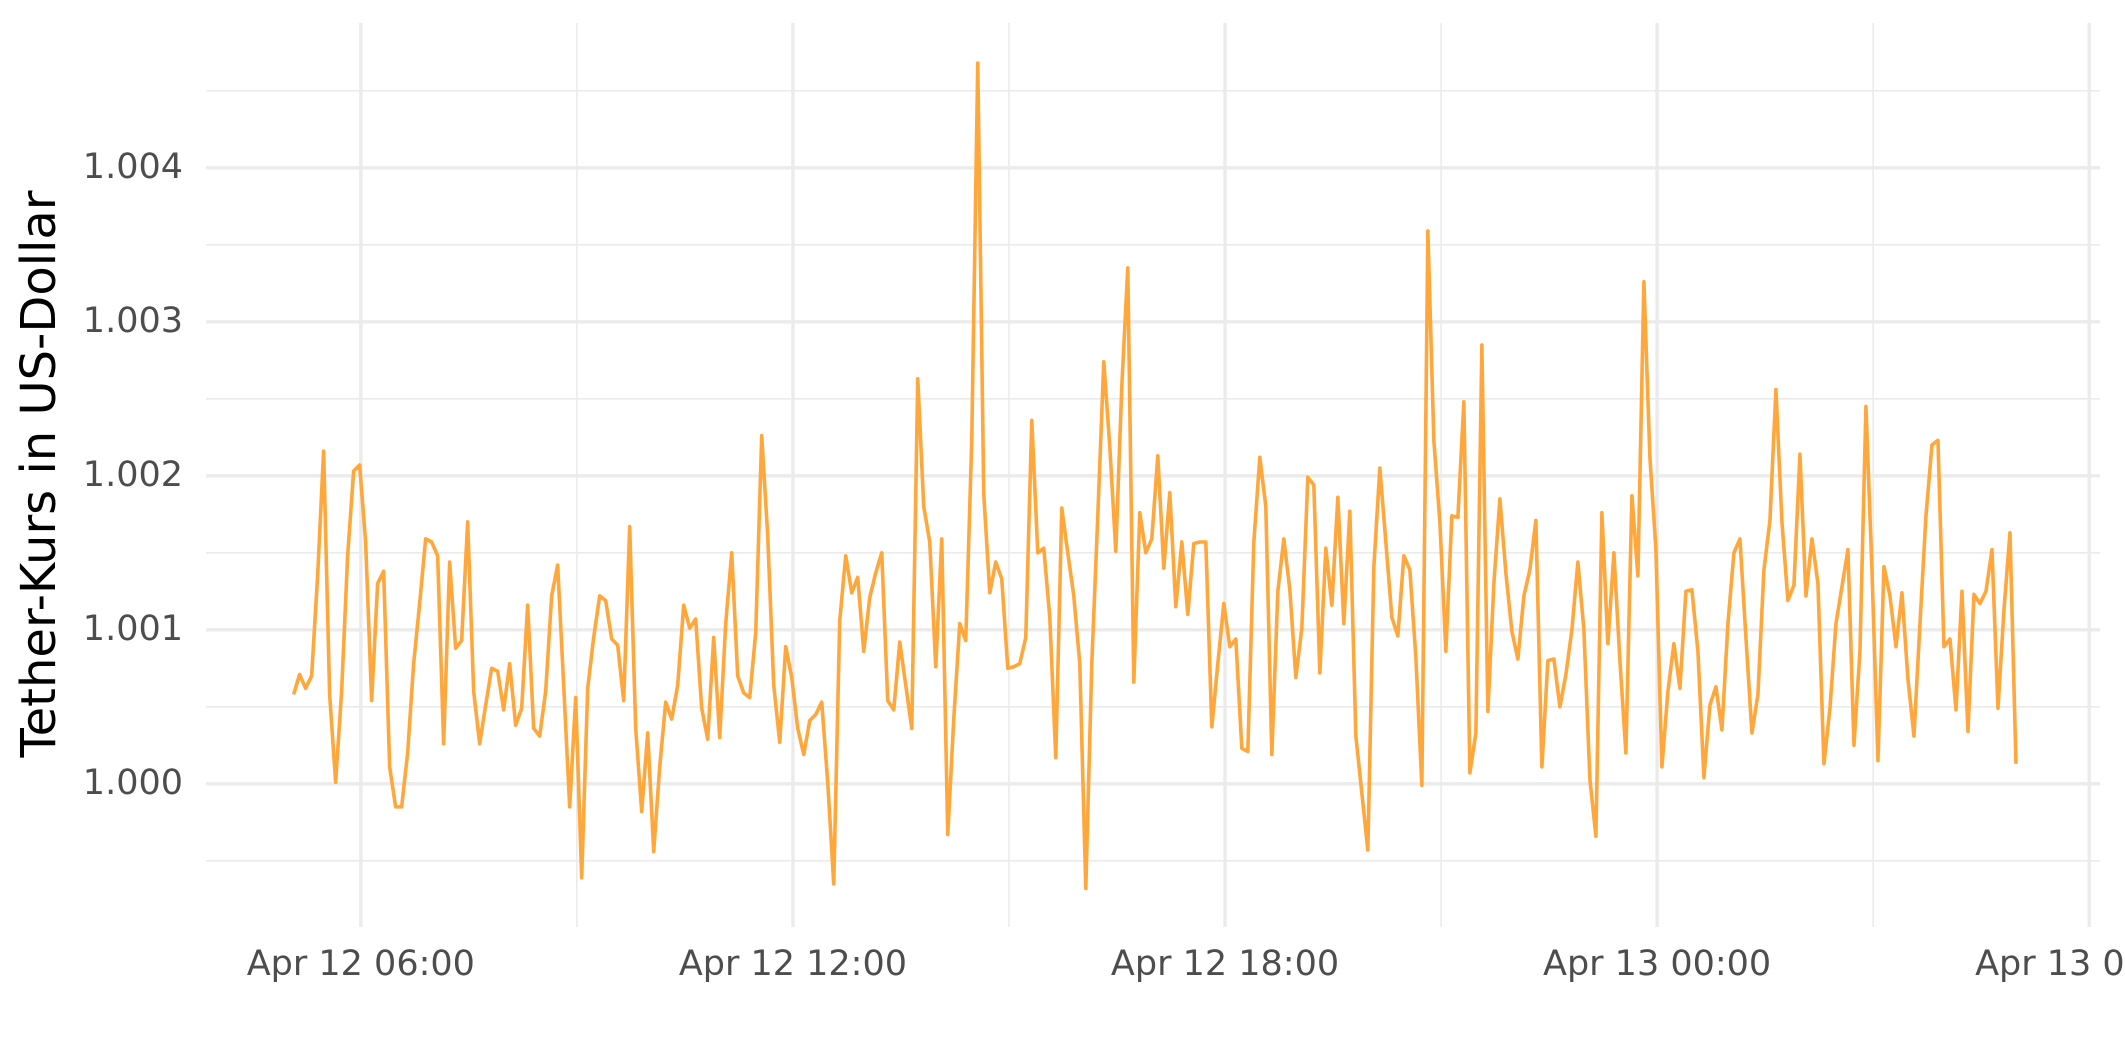 The image size is (2125, 1062). I want to click on y-tick-label: 1.000, so click(133, 783).